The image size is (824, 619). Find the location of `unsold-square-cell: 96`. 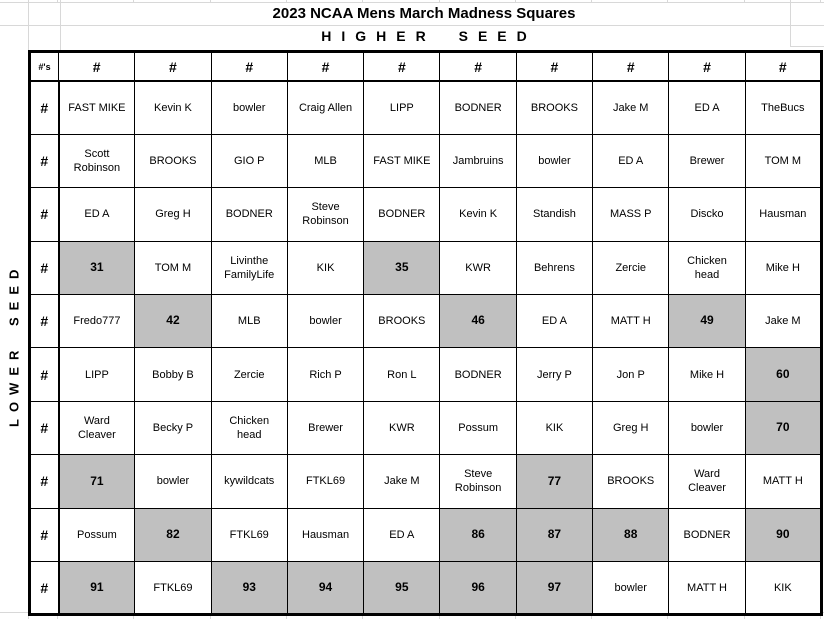

unsold-square-cell: 96 is located at coordinates (478, 588).